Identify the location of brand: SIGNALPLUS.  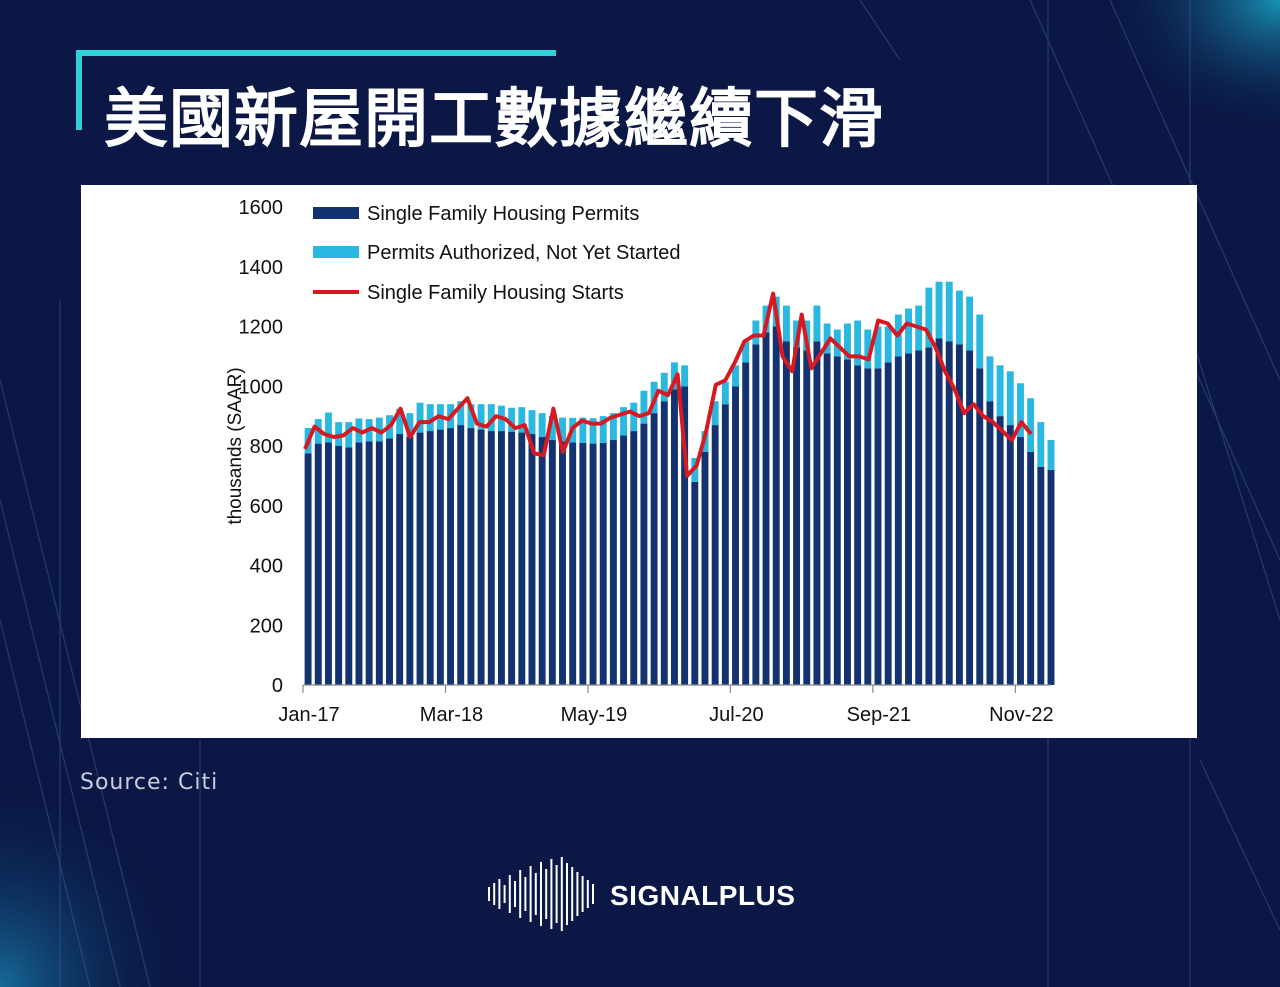
(646, 894).